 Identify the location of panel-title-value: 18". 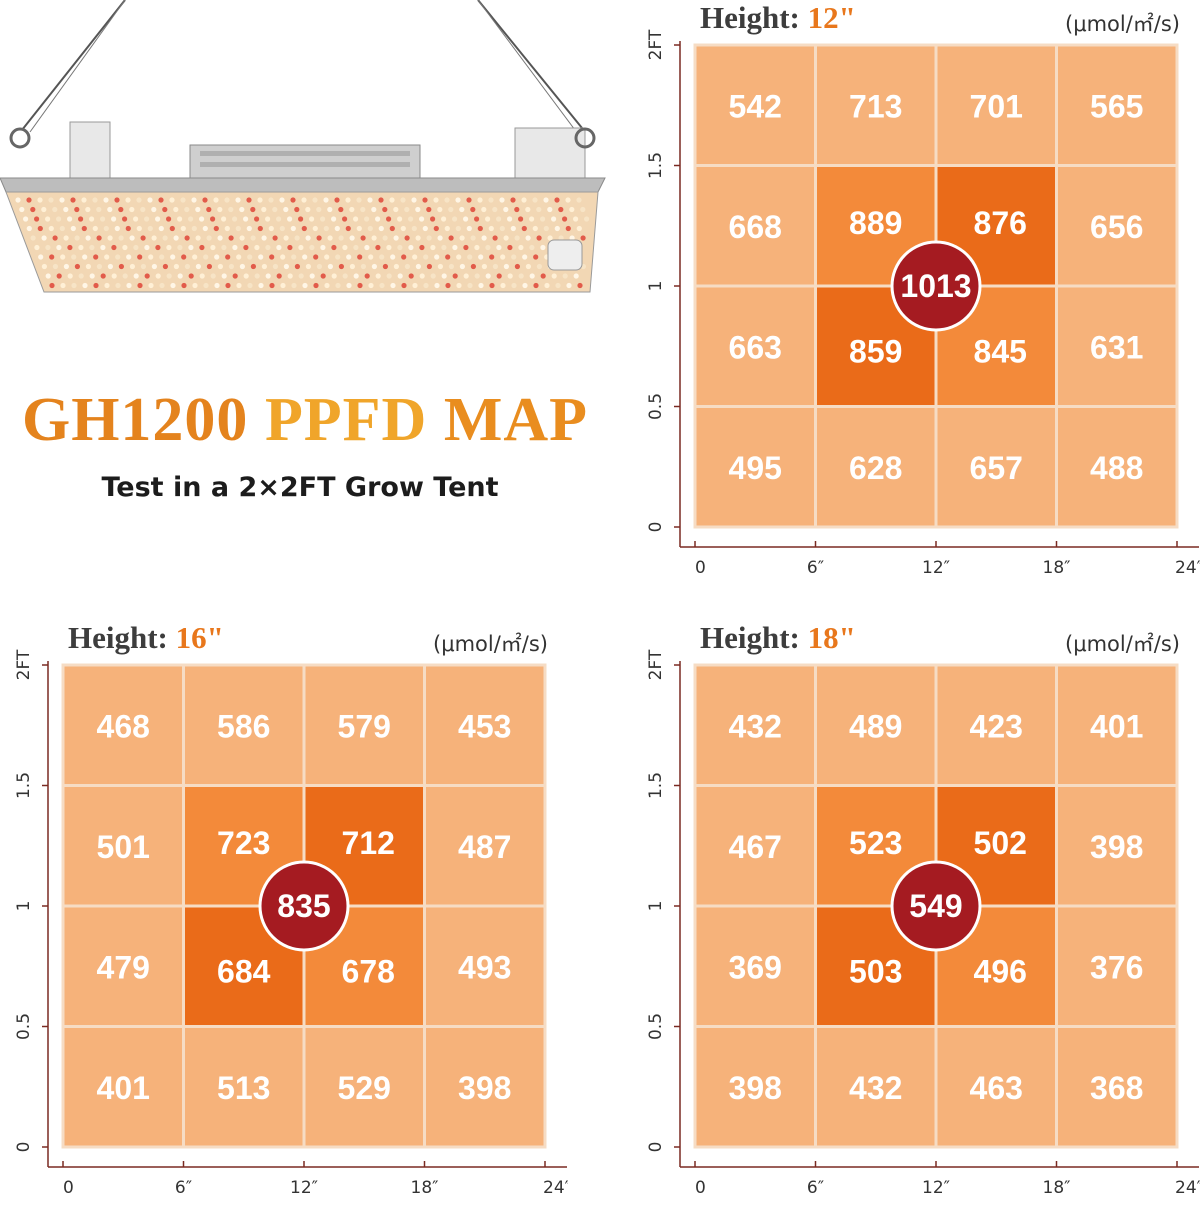
(831, 637).